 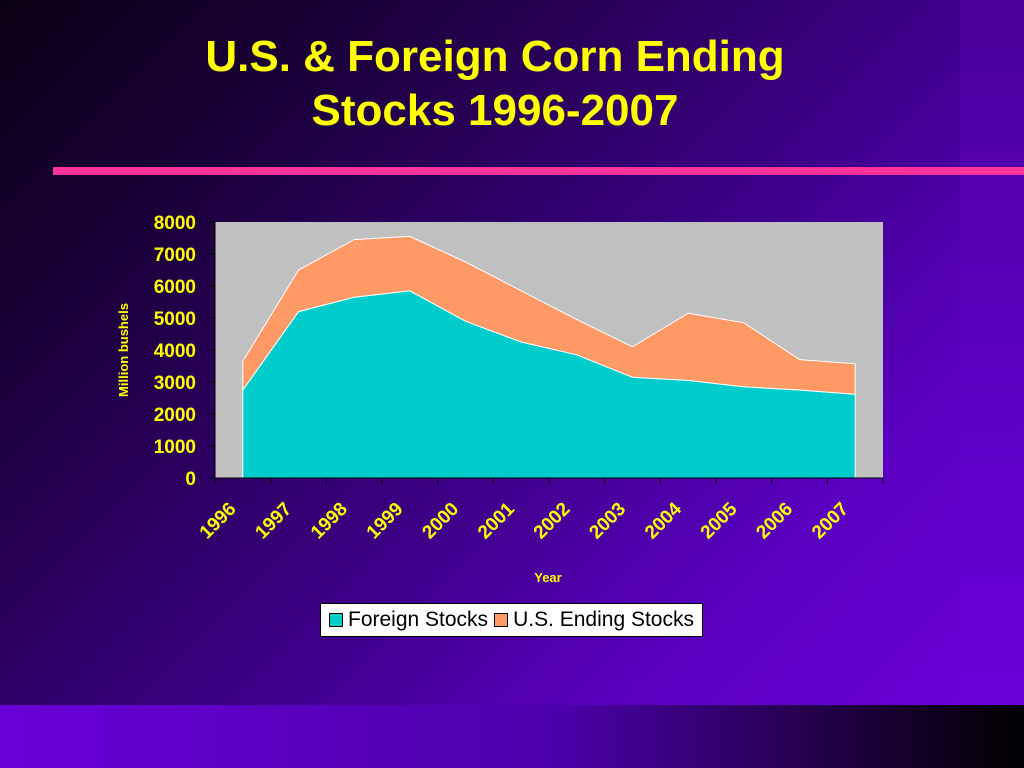 What do you see at coordinates (440, 521) in the screenshot?
I see `x-tick-label: 2000` at bounding box center [440, 521].